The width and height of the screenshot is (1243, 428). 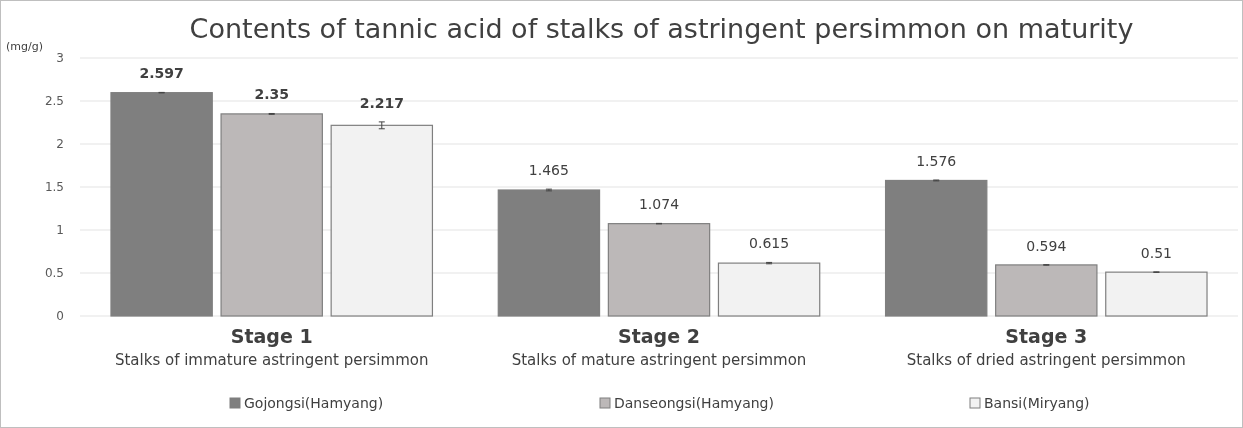 What do you see at coordinates (659, 204) in the screenshot?
I see `data-label: 1.074` at bounding box center [659, 204].